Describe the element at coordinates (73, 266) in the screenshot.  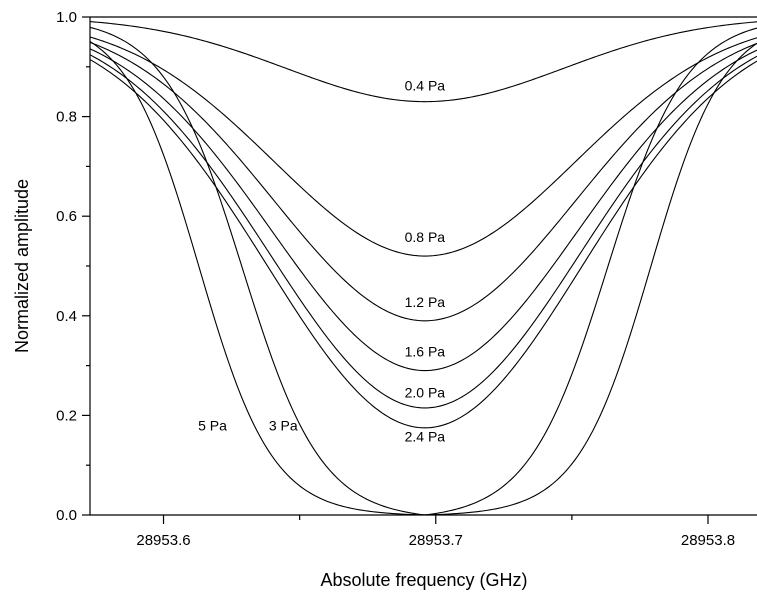
I see `y-ticks-group: 0.0 0.2 0.4 0.6 0.8 1.0` at that location.